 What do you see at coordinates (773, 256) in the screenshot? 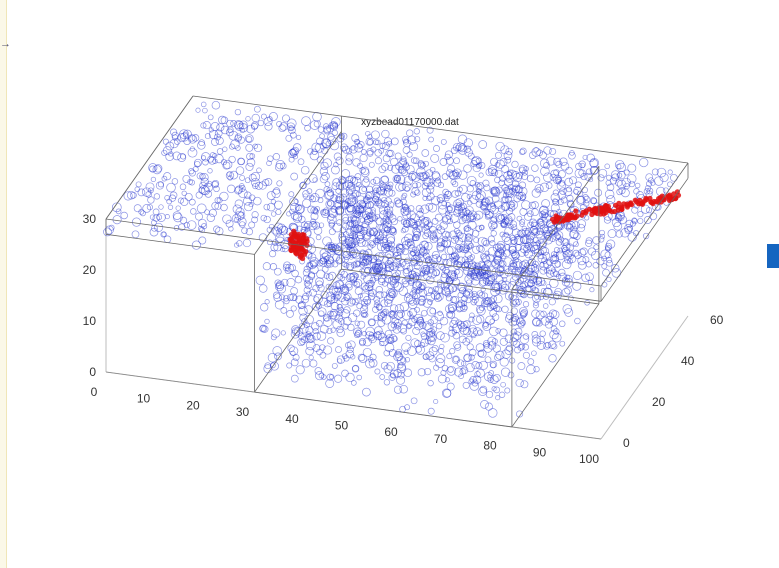
I see `blue-tab-marker` at bounding box center [773, 256].